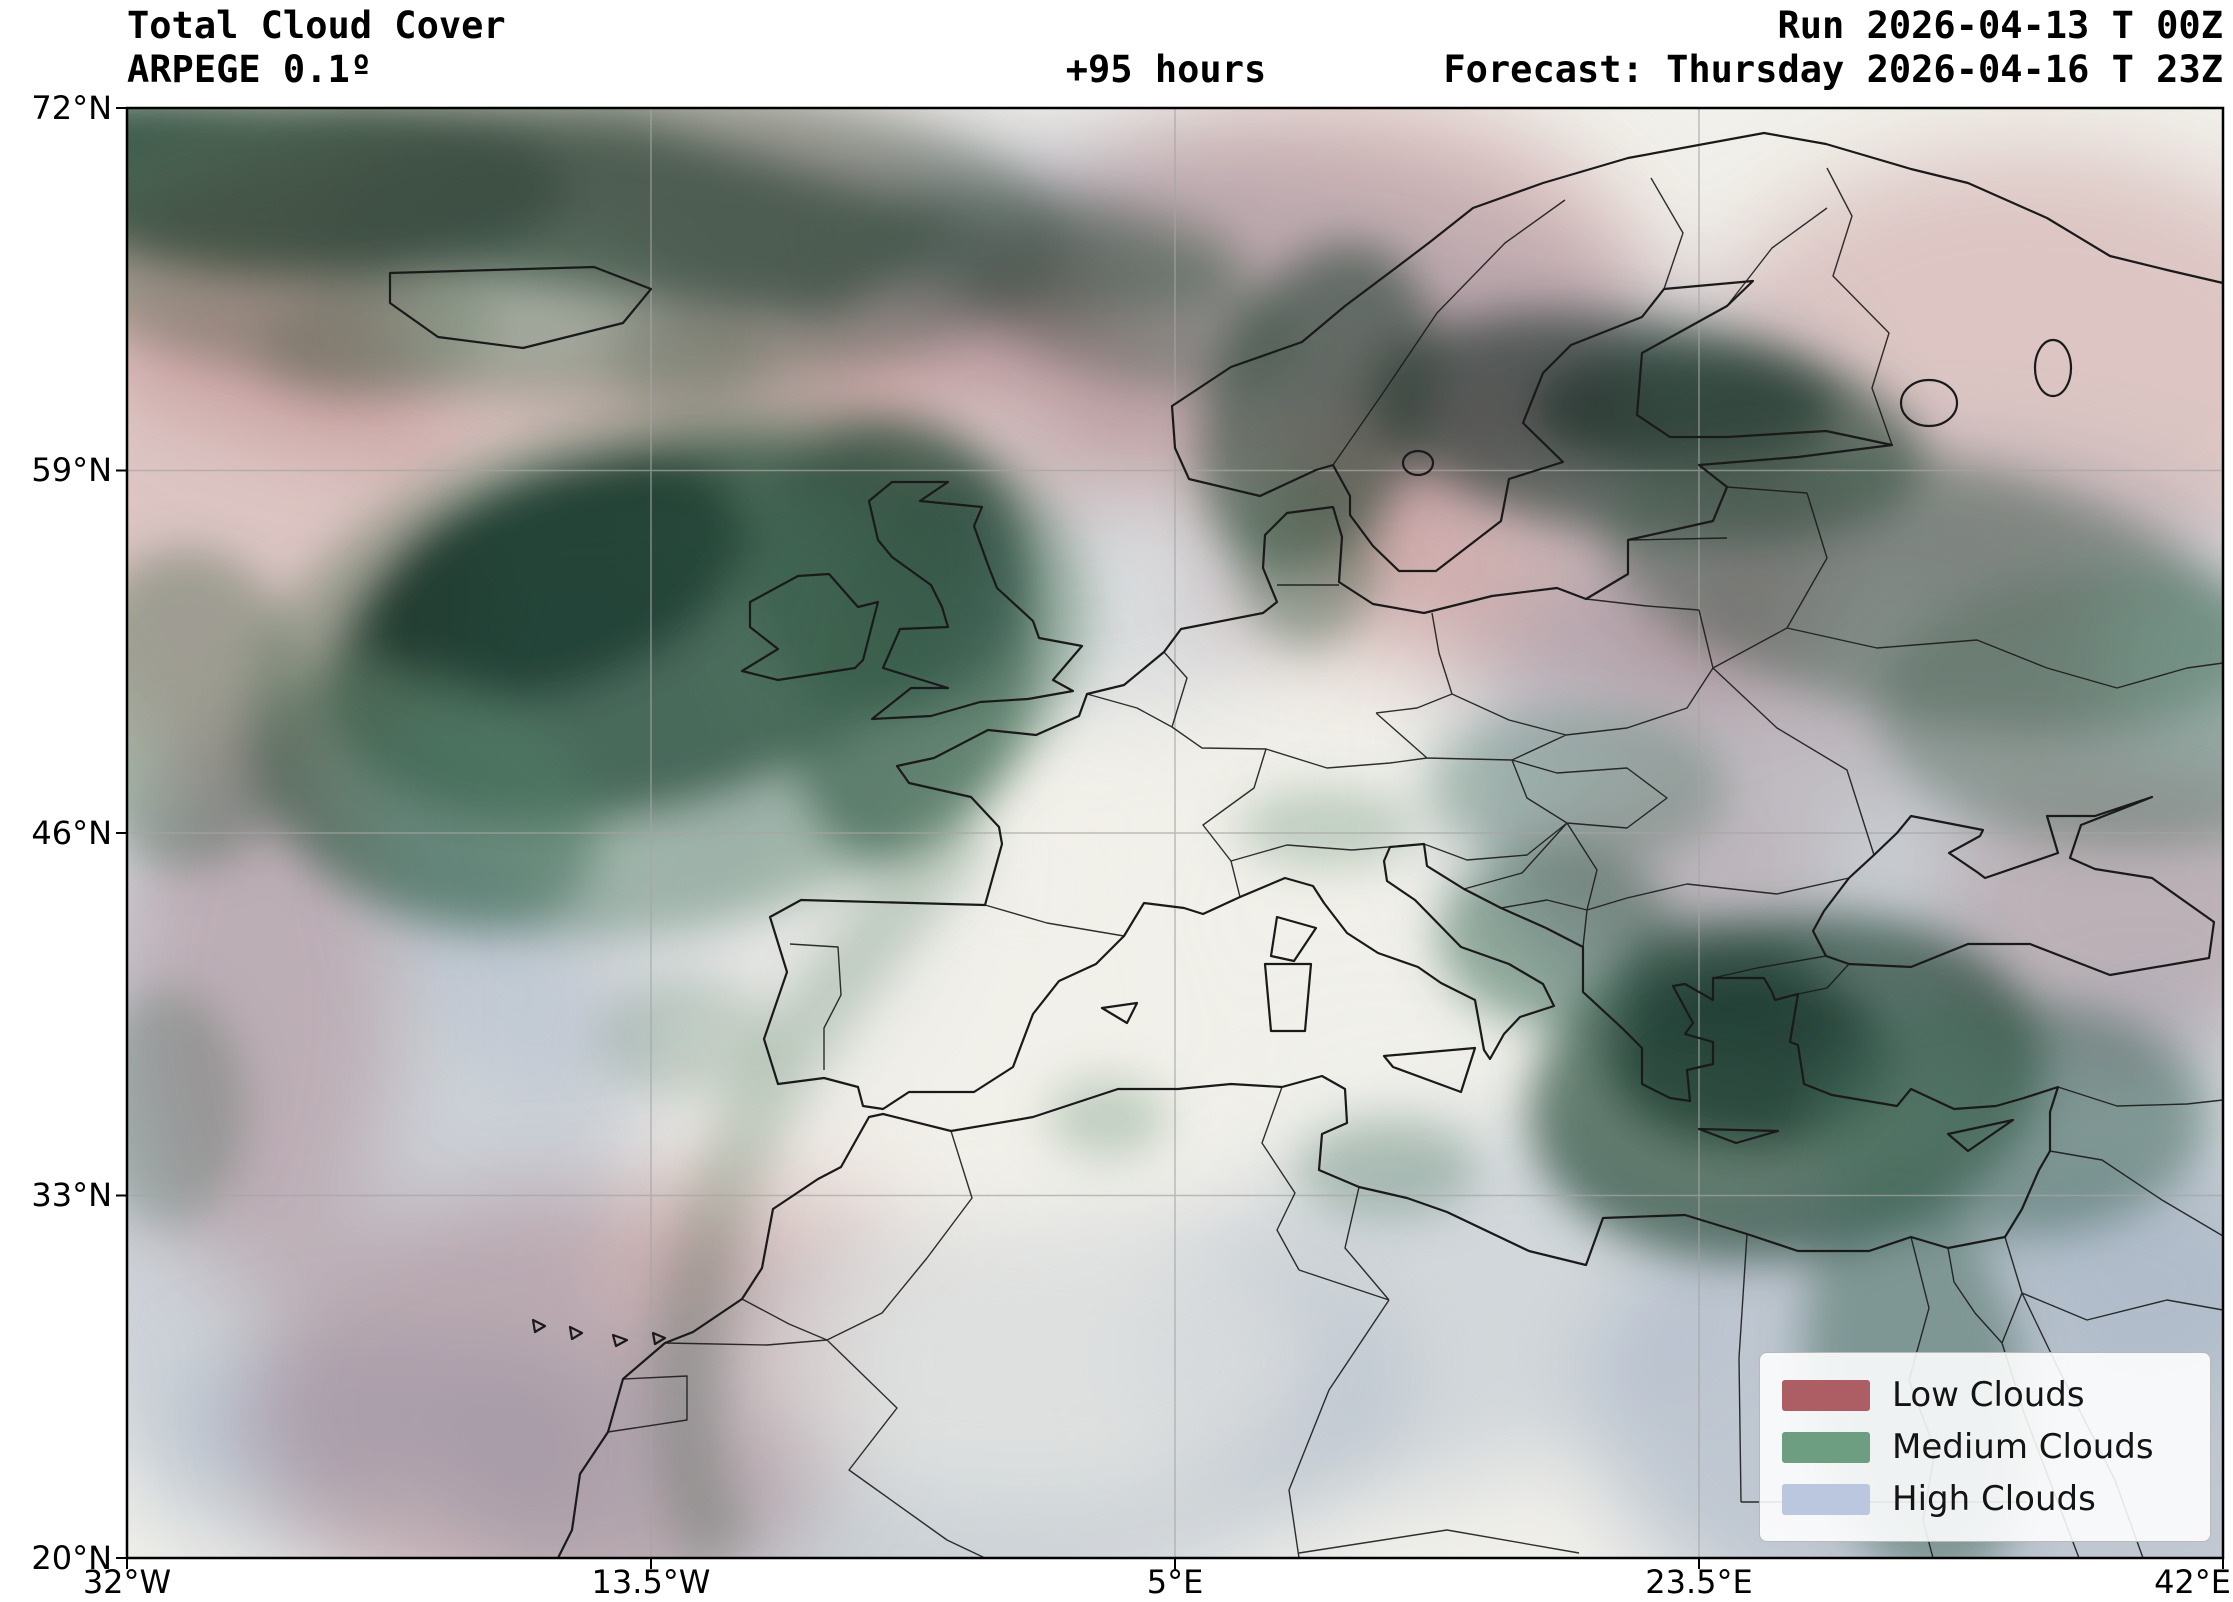 Image resolution: width=2233 pixels, height=1602 pixels. What do you see at coordinates (1833, 69) in the screenshot?
I see `forecast-label: Forecast: Thursday 2026-04-16 T 23Z` at bounding box center [1833, 69].